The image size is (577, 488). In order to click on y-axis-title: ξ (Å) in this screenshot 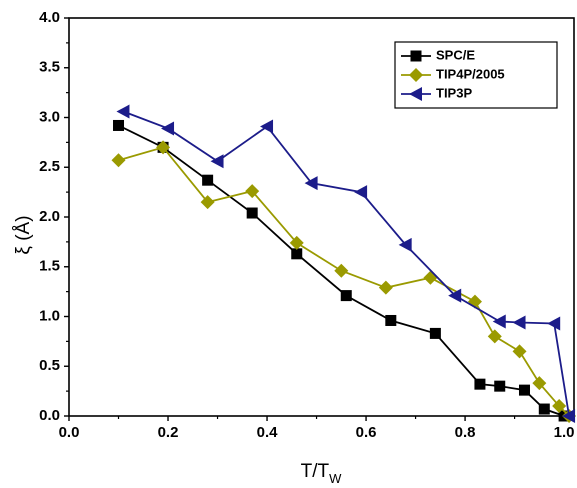, I will do `click(23, 234)`.